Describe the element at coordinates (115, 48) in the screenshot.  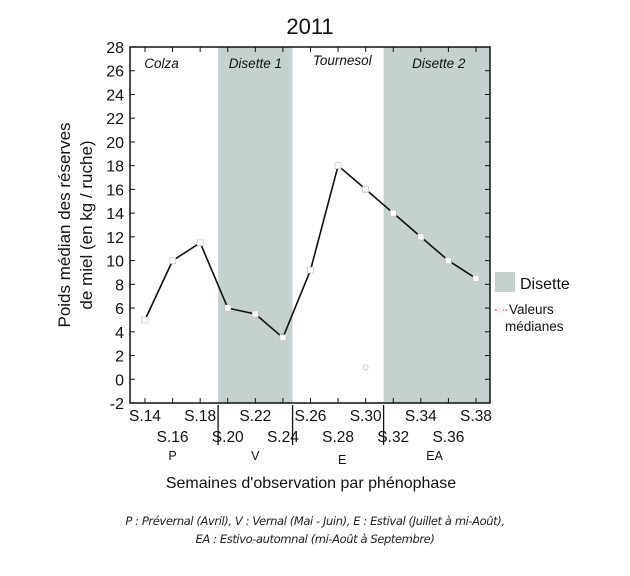
I see `y-tick-label: 28` at that location.